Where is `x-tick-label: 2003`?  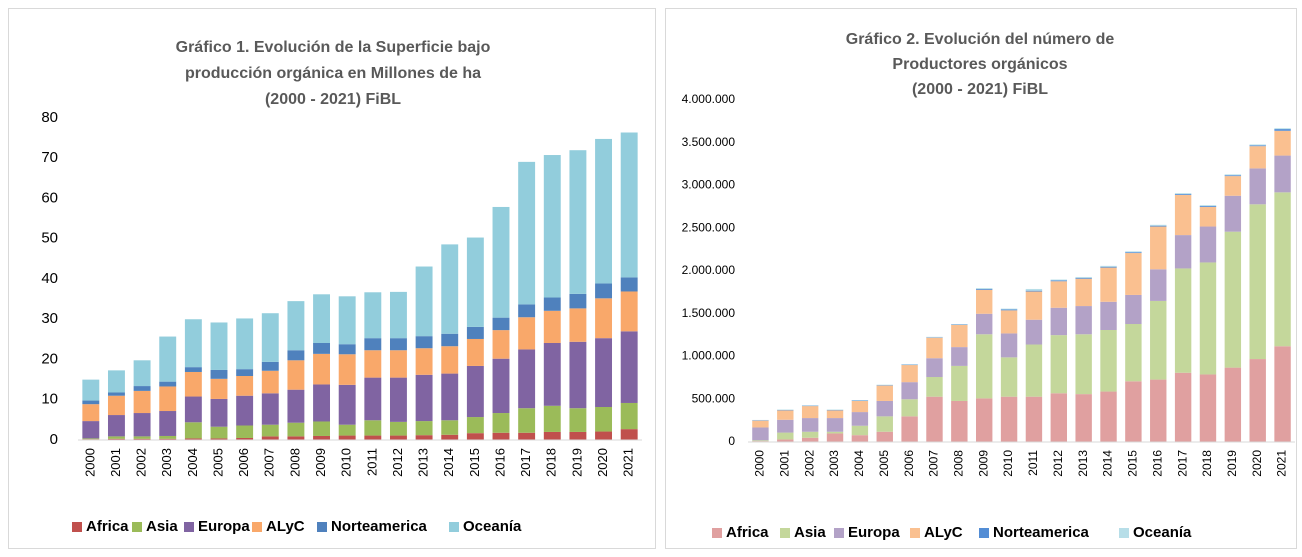 x-tick-label: 2003 is located at coordinates (166, 462).